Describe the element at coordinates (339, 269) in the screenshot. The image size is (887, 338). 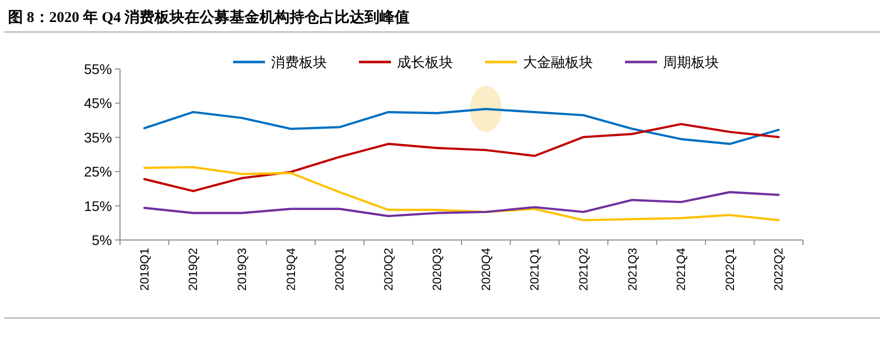
I see `x-tick-label: 2020Q1` at that location.